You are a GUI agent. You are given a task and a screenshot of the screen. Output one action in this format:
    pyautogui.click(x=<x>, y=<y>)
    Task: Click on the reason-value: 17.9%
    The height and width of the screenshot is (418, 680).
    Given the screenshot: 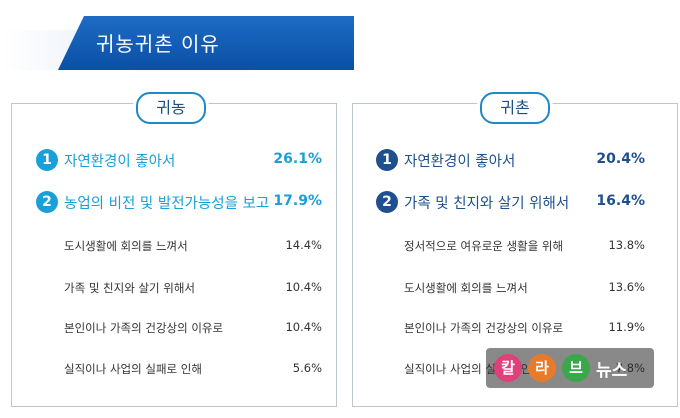 What is the action you would take?
    pyautogui.click(x=297, y=201)
    